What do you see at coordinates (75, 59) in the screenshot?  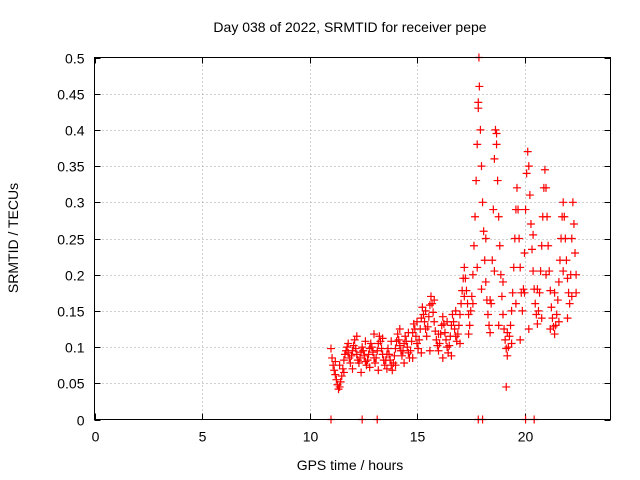 I see `y-tick-label: 0.5` at bounding box center [75, 59].